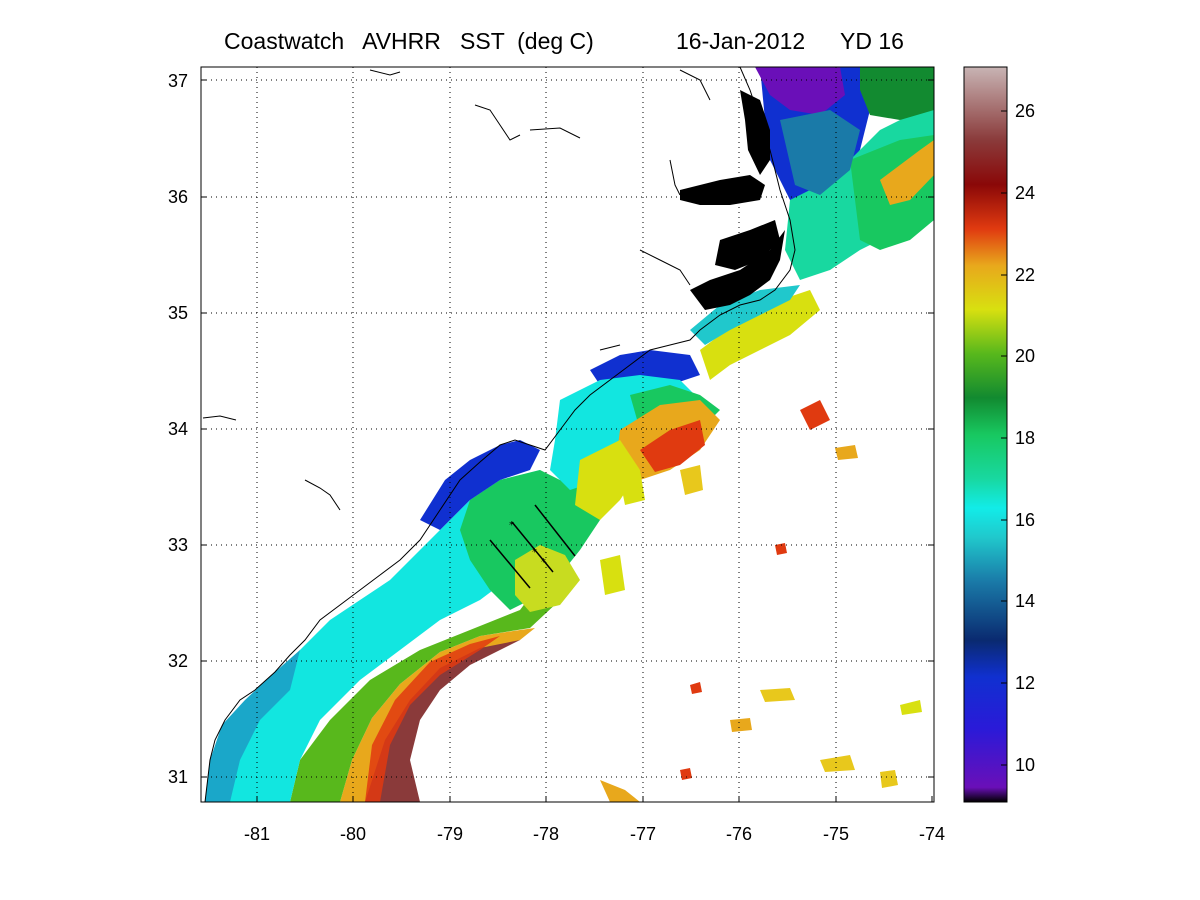 Image resolution: width=1200 pixels, height=900 pixels. I want to click on lat-label-31: 31, so click(177, 777).